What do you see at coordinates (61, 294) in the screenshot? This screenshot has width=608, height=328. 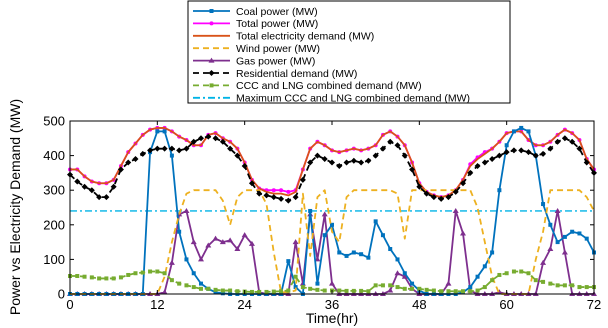 I see `y-tick-label: 0` at bounding box center [61, 294].